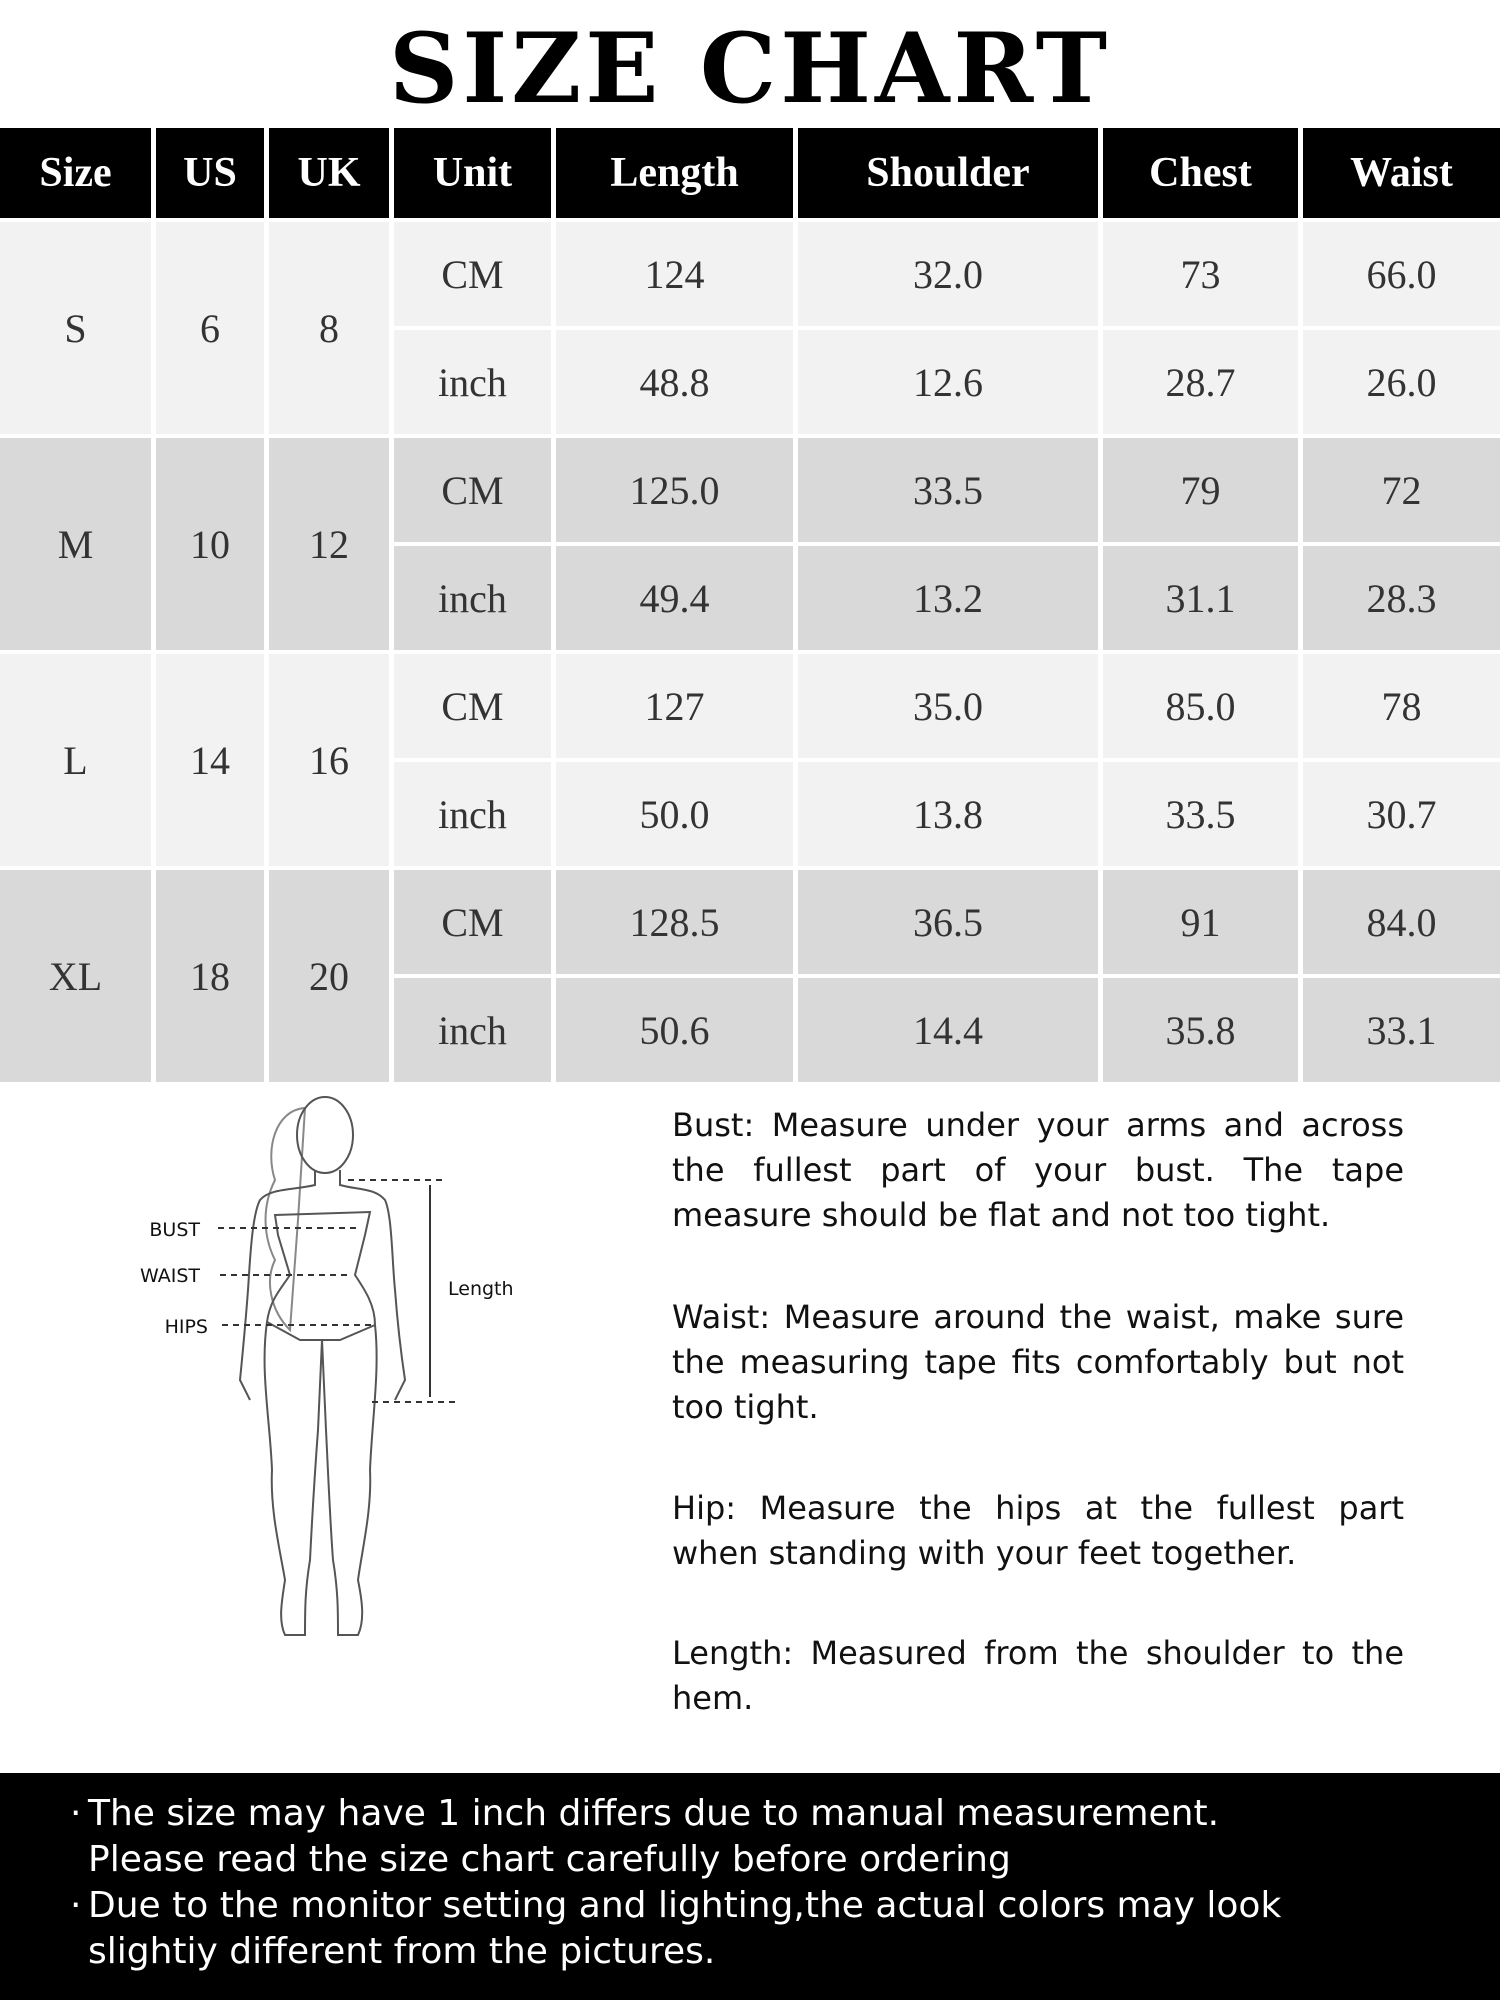 This screenshot has height=2000, width=1500. What do you see at coordinates (210, 328) in the screenshot?
I see `us-size-cell: 6` at bounding box center [210, 328].